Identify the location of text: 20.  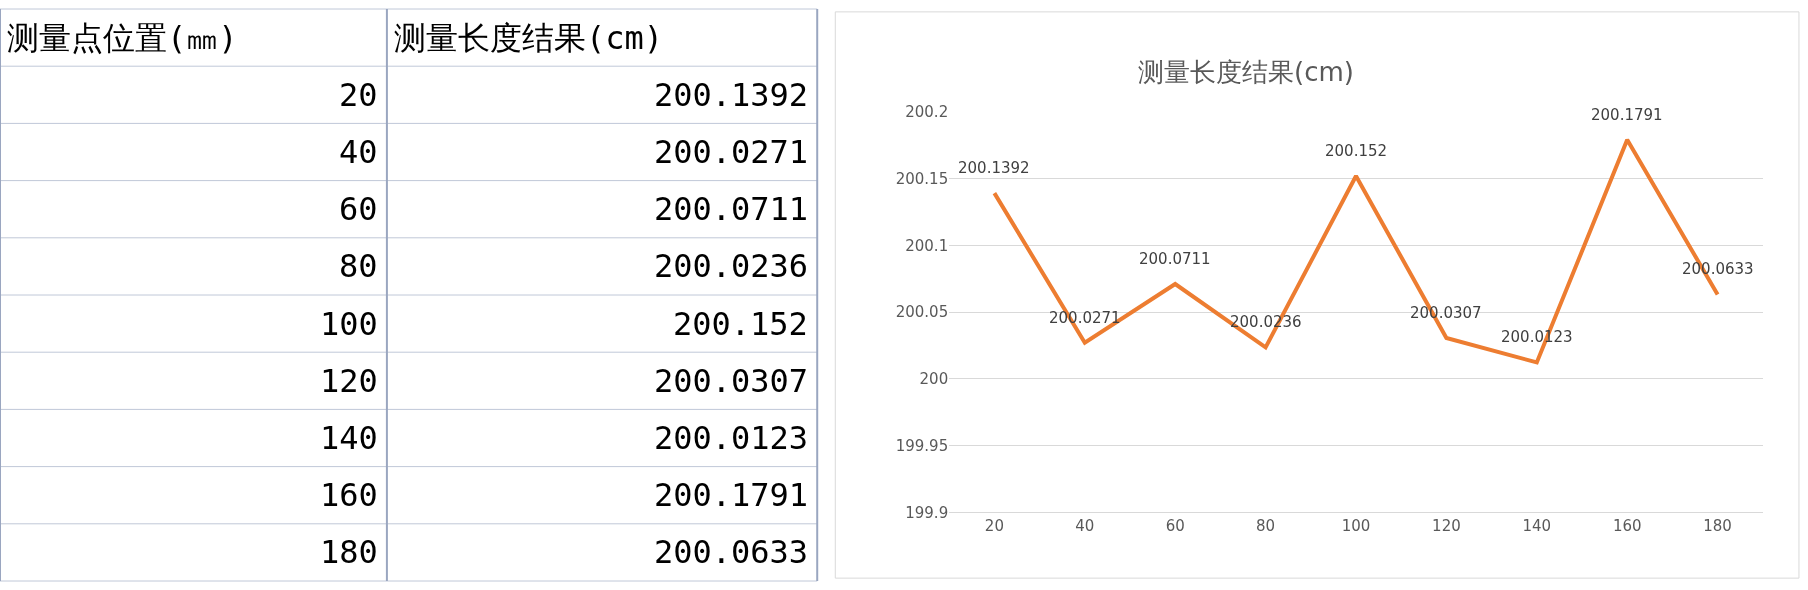
(358, 95).